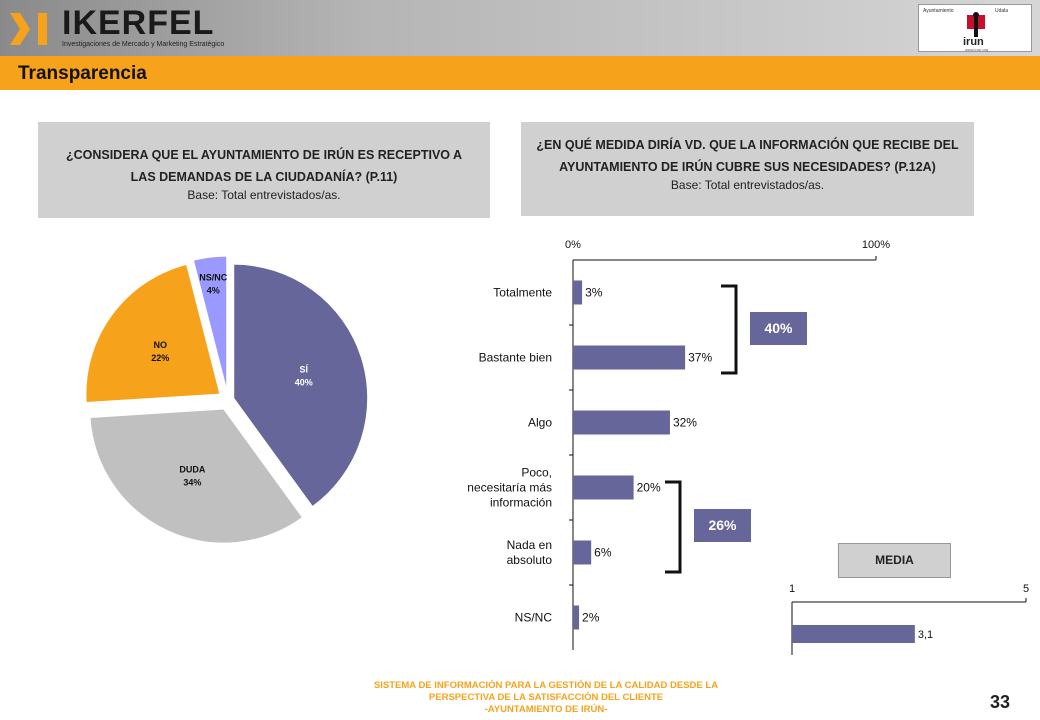 Image resolution: width=1040 pixels, height=720 pixels. Describe the element at coordinates (938, 11) in the screenshot. I see `partner-left-label: Ayuntamiento` at that location.